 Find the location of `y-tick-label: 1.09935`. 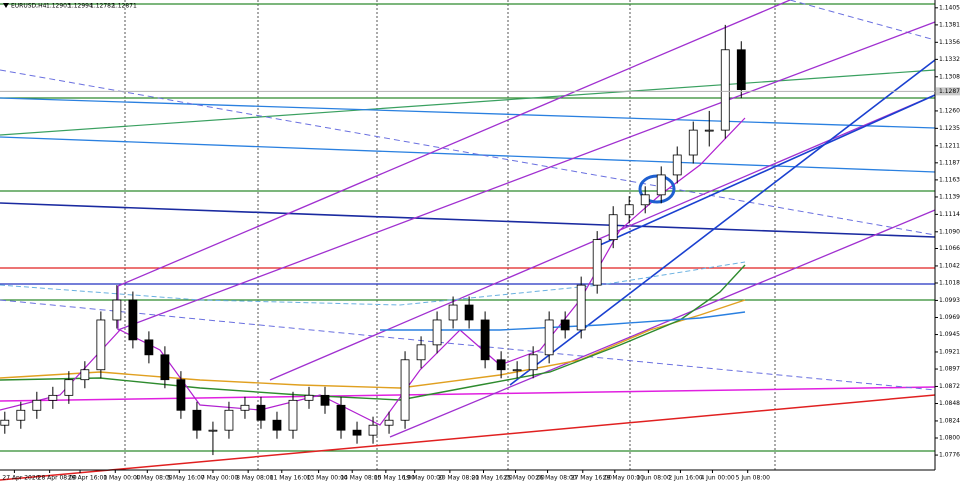

y-tick-label: 1.09935 is located at coordinates (949, 300).